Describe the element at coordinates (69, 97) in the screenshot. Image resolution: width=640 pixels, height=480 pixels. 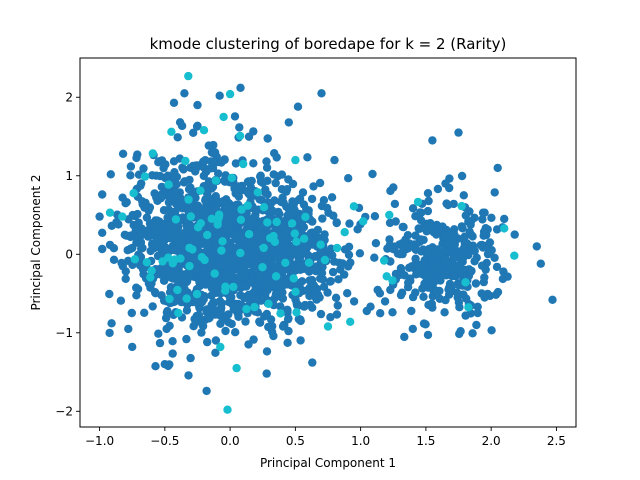
I see `y-tick-label: 2` at that location.